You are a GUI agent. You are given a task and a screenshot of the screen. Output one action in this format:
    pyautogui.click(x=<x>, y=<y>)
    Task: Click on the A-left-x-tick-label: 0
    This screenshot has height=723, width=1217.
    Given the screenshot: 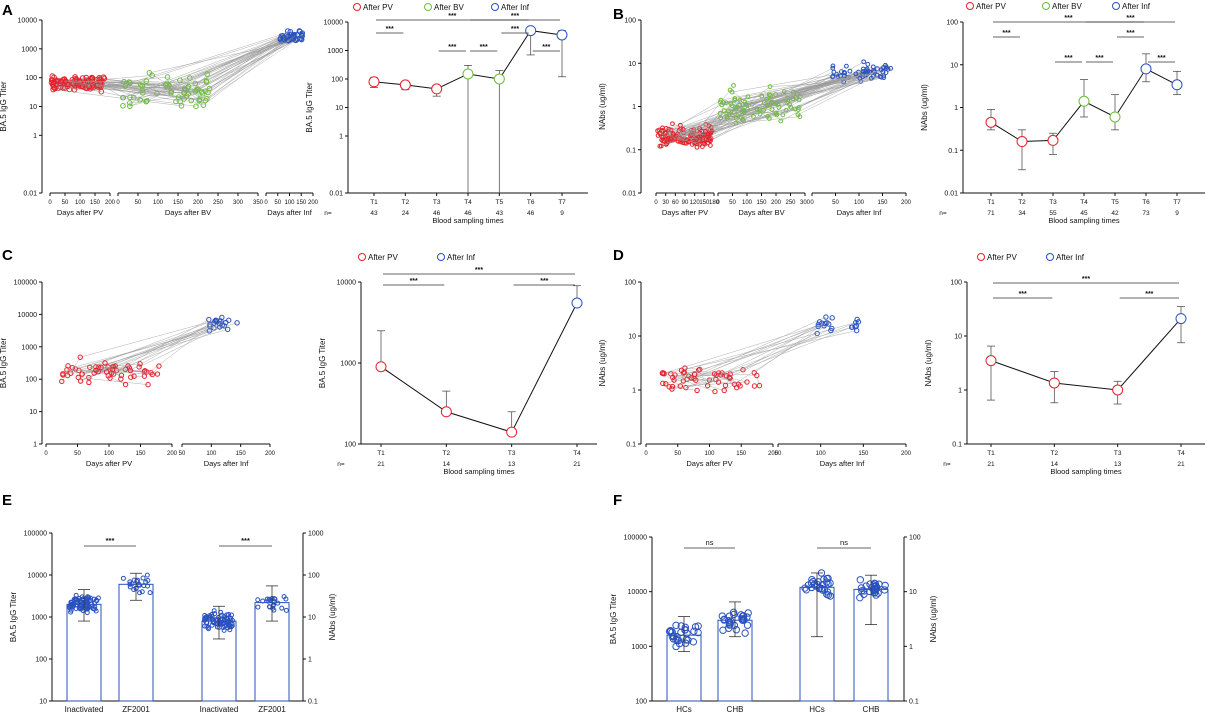 What is the action you would take?
    pyautogui.click(x=50, y=203)
    